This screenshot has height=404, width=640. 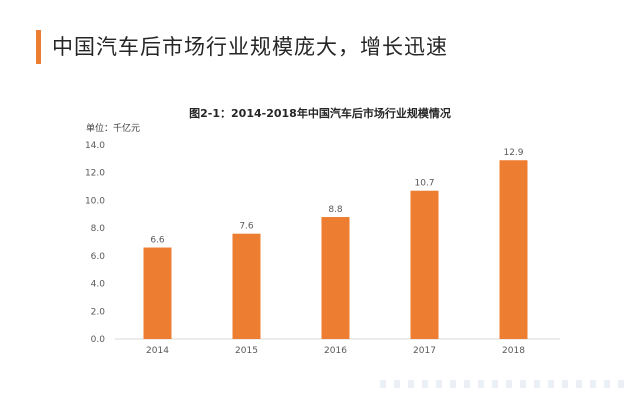 I want to click on data-label: 6.6, so click(x=157, y=241).